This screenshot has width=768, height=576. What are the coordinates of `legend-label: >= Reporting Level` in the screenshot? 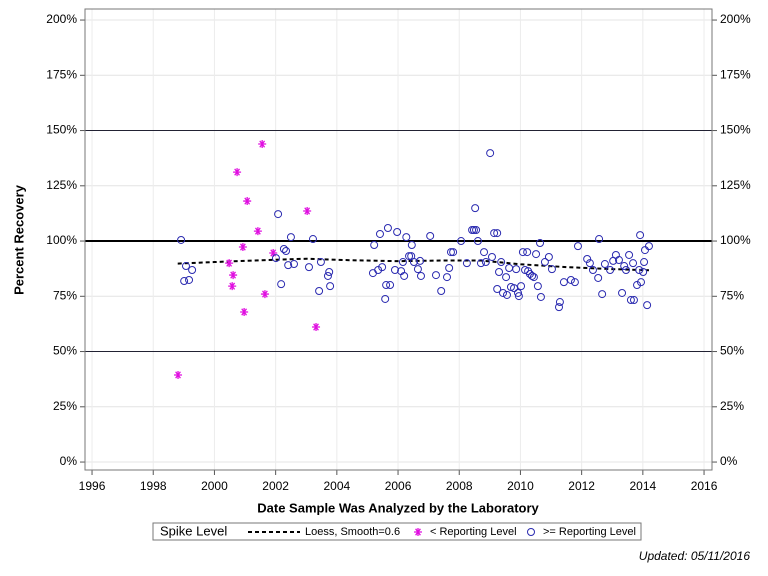 It's located at (589, 532).